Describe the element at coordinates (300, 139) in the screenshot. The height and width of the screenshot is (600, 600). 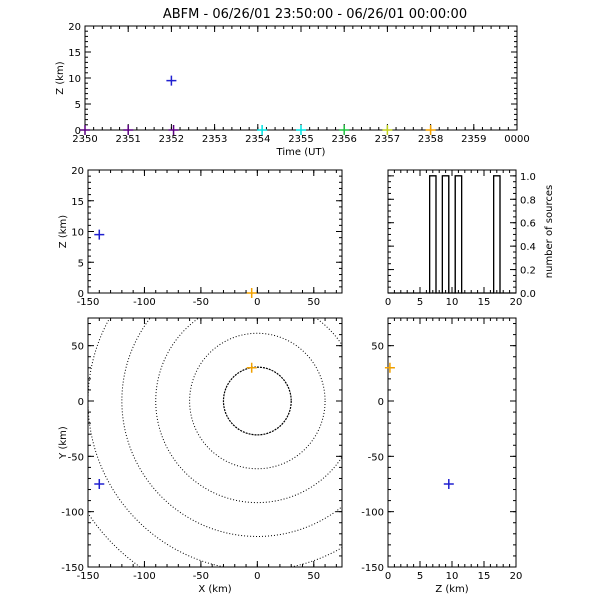
I see `time-height-xtick-label: 2355` at that location.